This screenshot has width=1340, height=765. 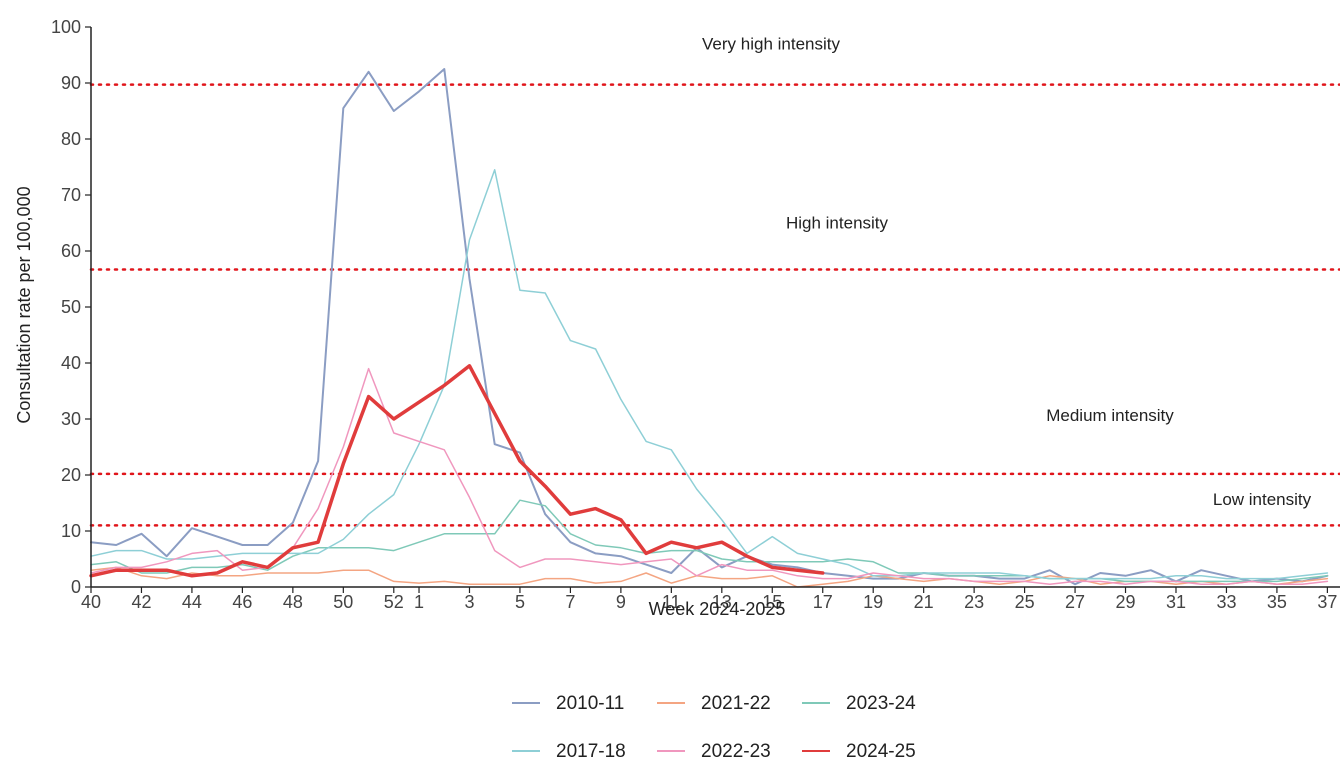 What do you see at coordinates (71, 195) in the screenshot?
I see `y-tick-label: 70` at bounding box center [71, 195].